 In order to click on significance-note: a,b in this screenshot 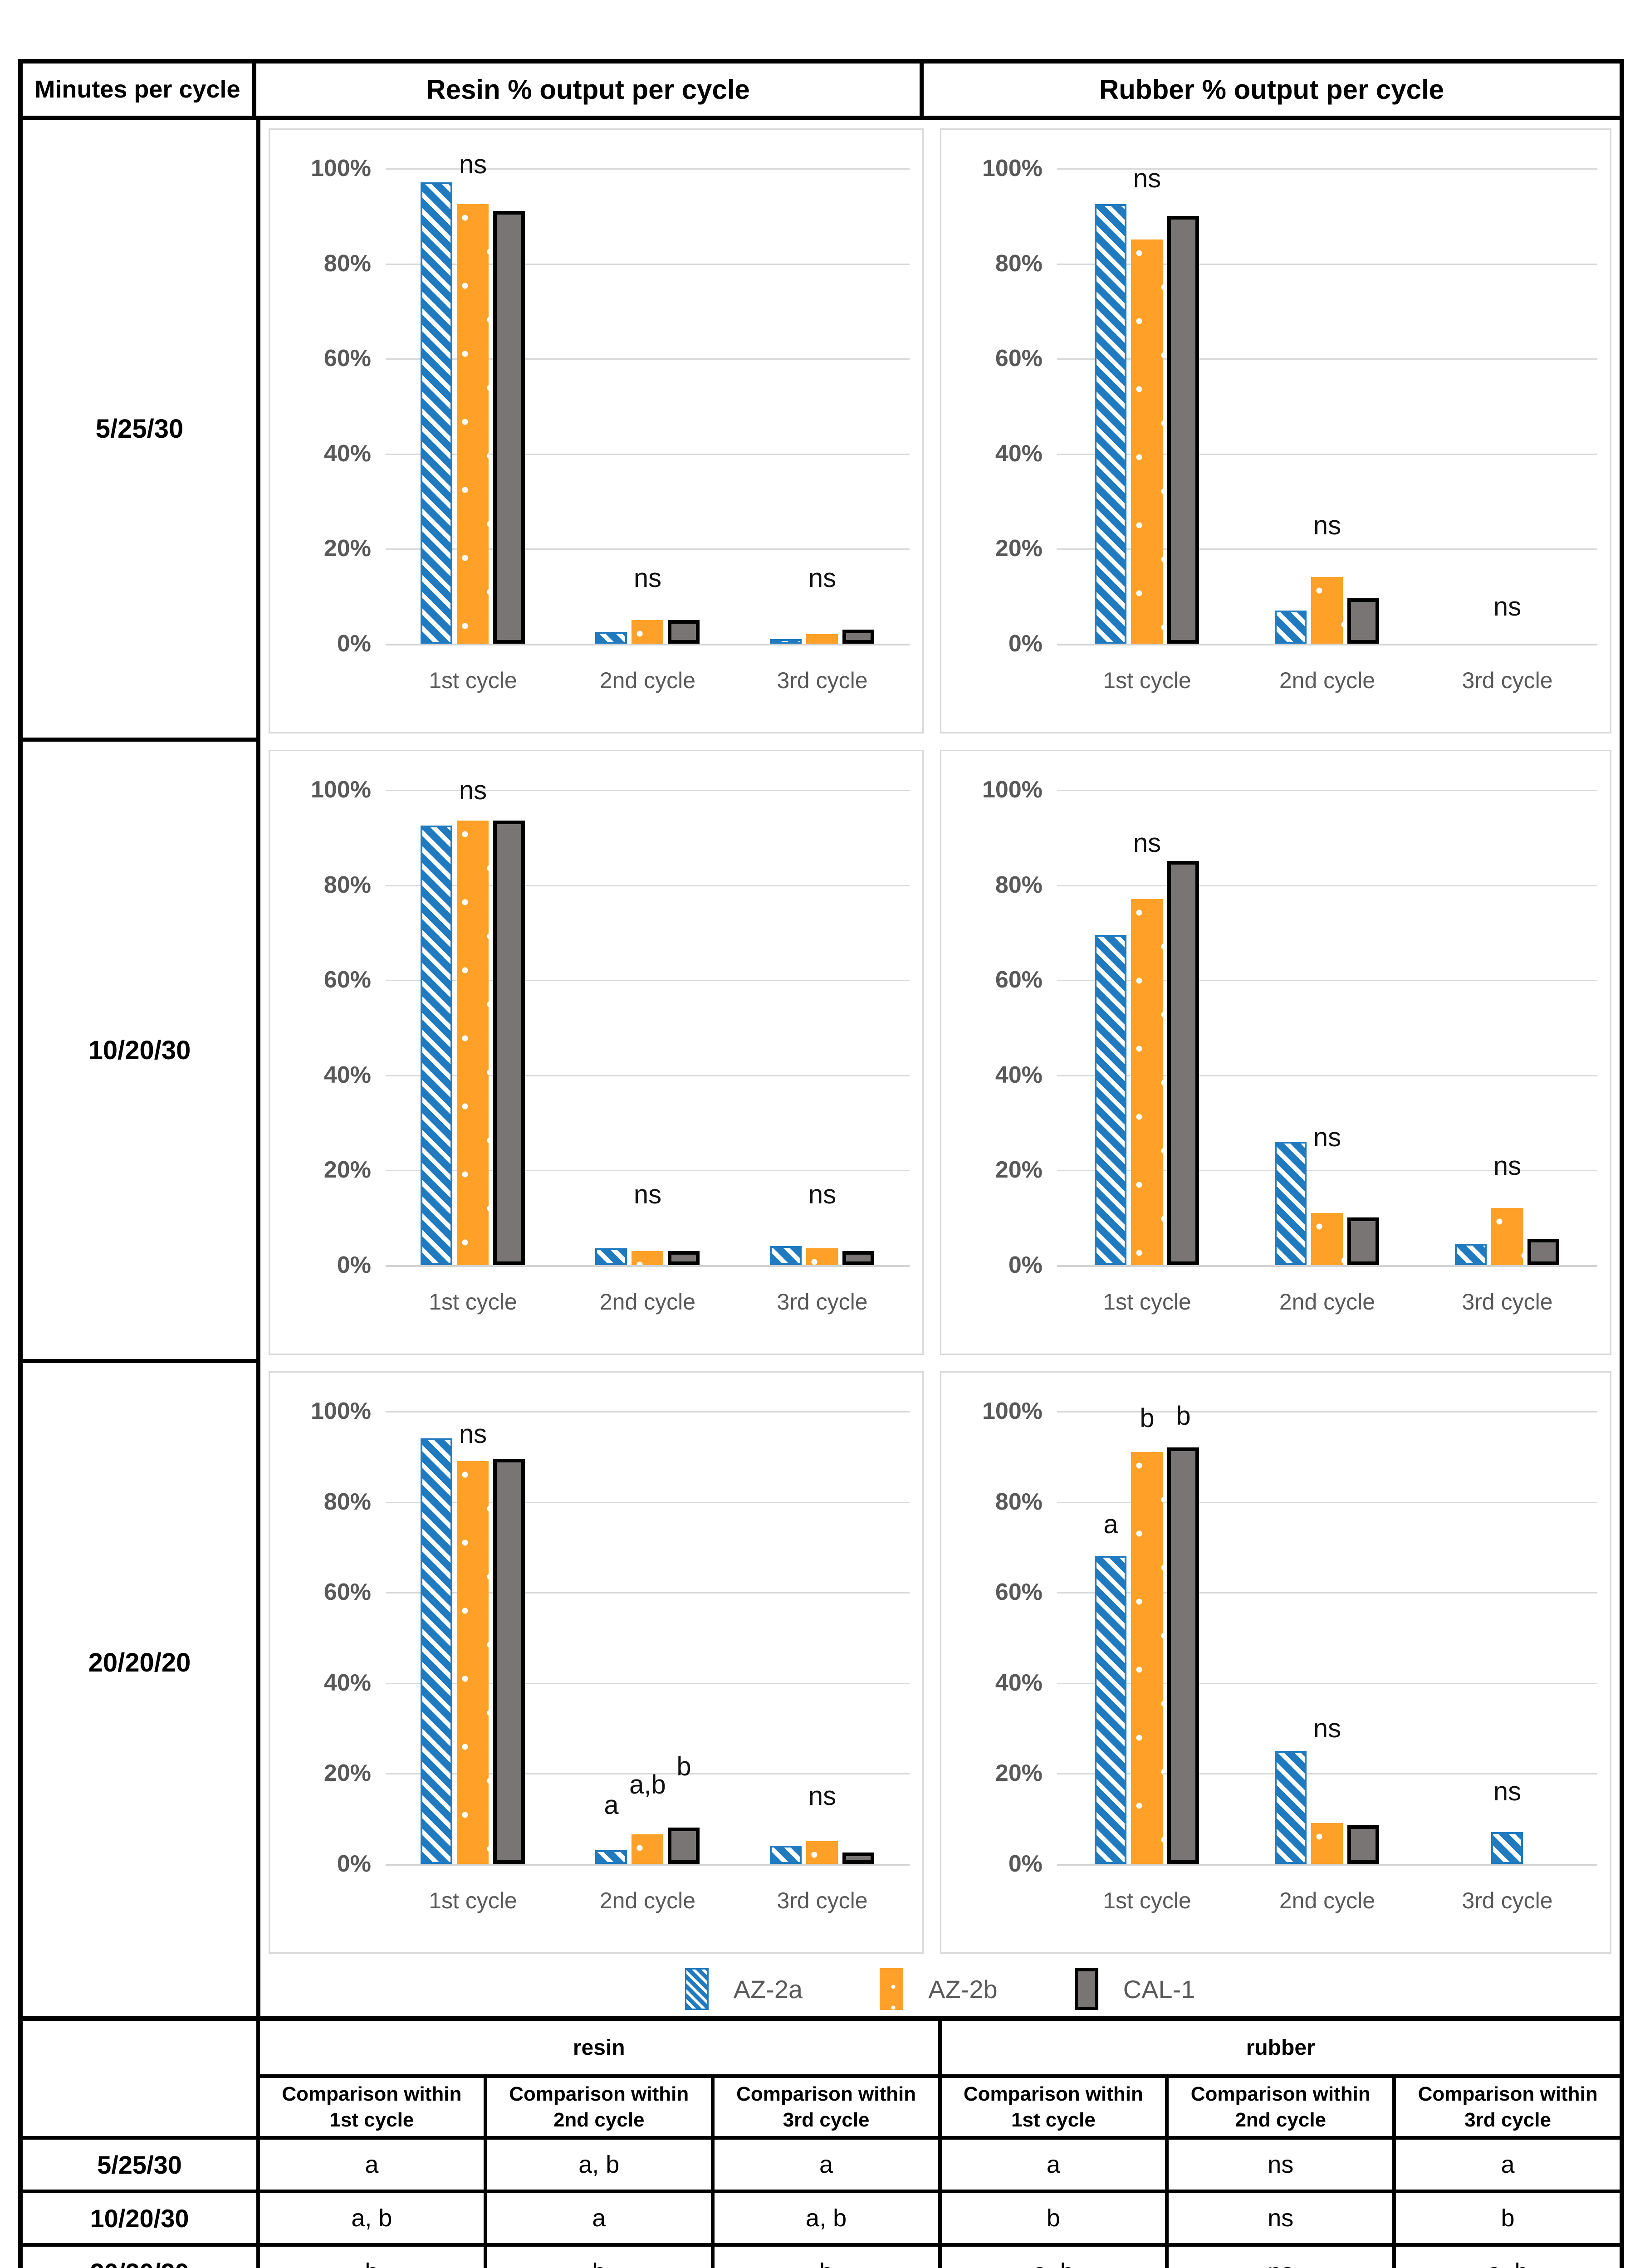, I will do `click(647, 1785)`.